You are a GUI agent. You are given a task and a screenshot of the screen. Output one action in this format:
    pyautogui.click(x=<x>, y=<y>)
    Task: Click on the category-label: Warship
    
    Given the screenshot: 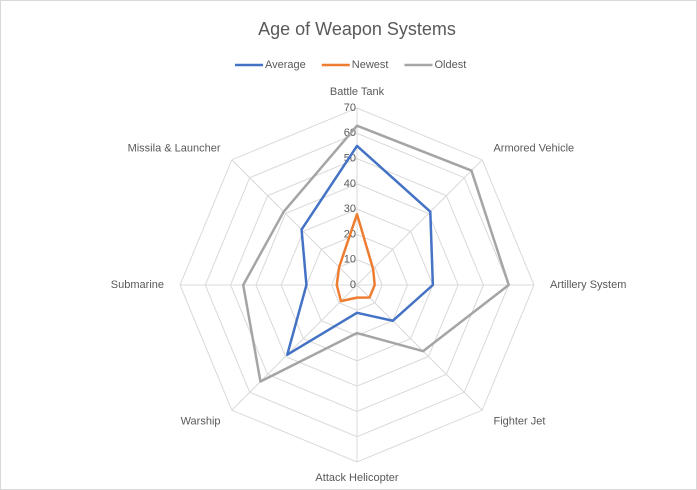 What is the action you would take?
    pyautogui.click(x=201, y=421)
    